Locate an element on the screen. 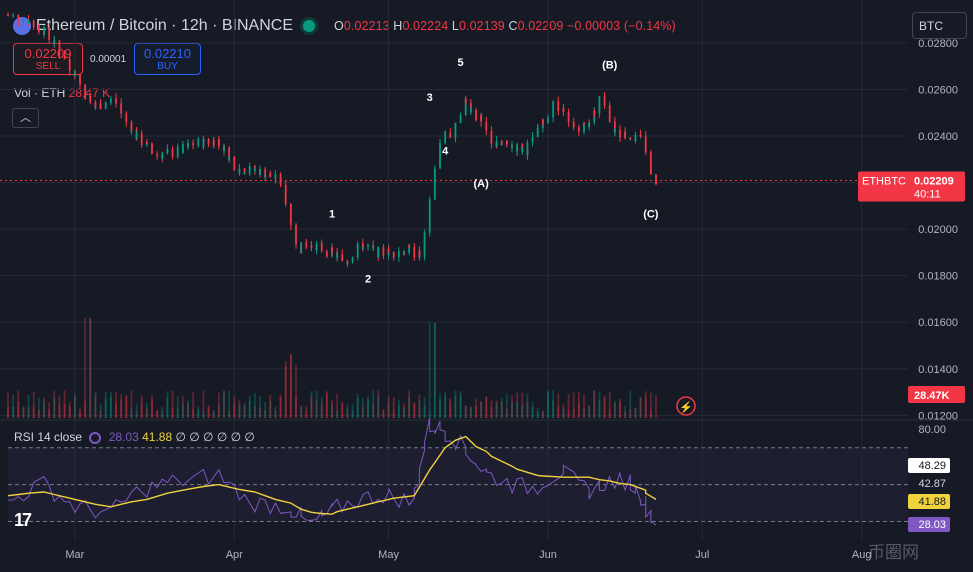 This screenshot has height=572, width=973. pair-logo-icon is located at coordinates (22, 26).